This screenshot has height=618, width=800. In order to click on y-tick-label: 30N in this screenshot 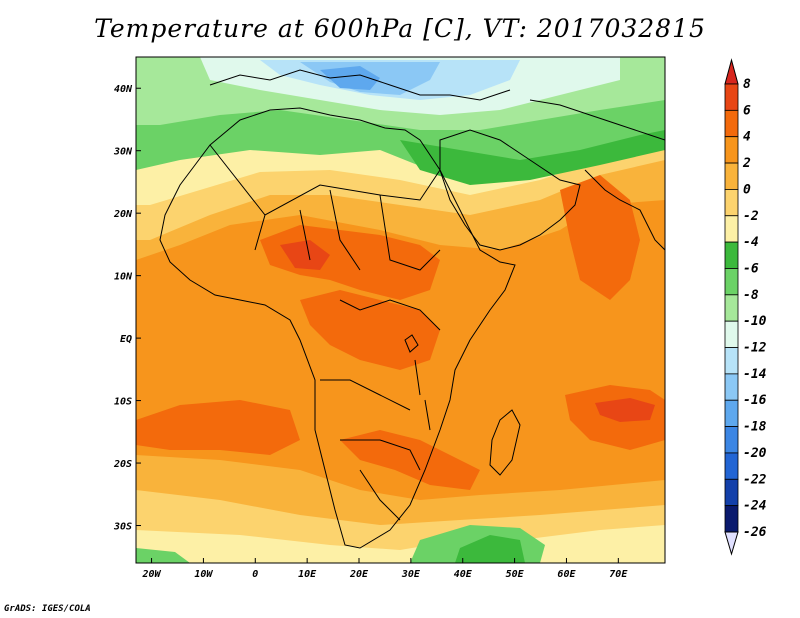, I will do `click(123, 152)`.